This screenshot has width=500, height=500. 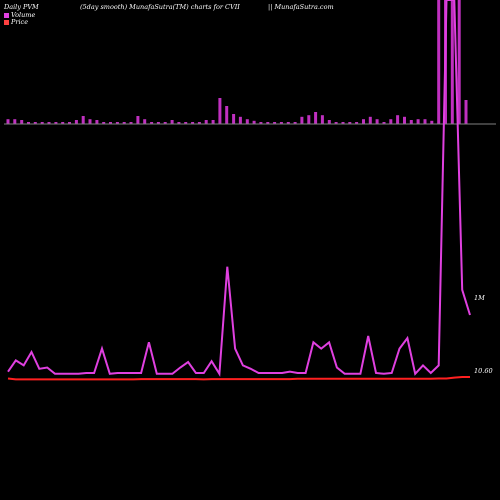 I want to click on site-credit: || MunafaSutra.com, so click(x=301, y=7).